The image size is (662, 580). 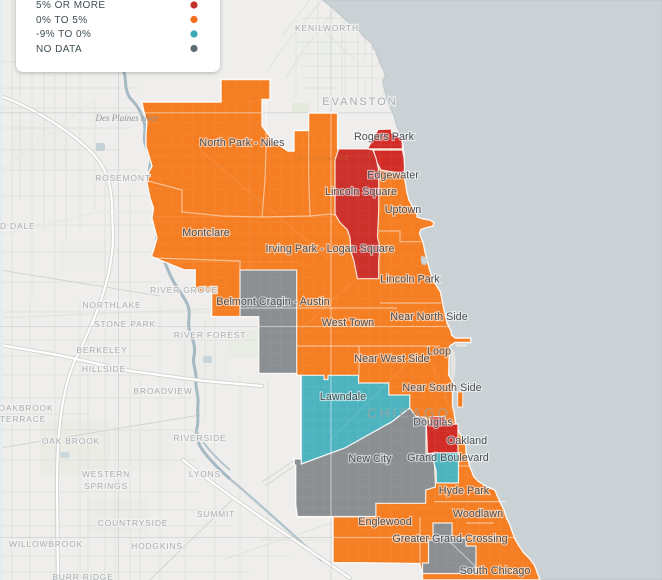 I want to click on svg-text: Greater Grand Crossing, so click(x=449, y=539).